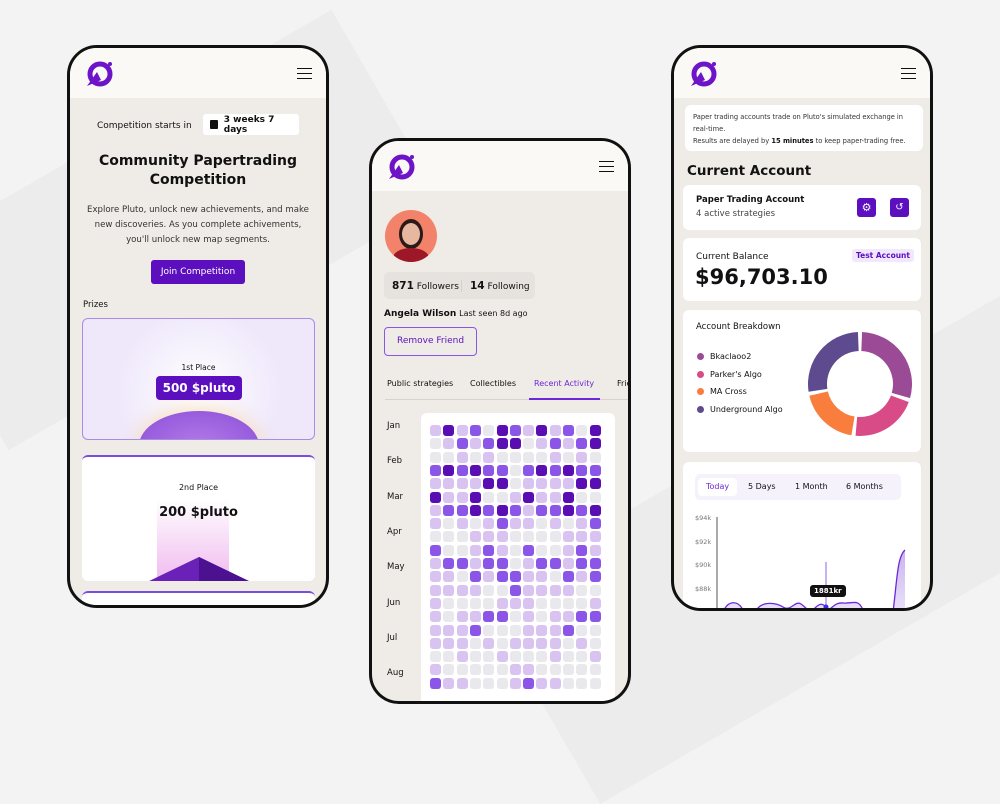 This screenshot has width=1000, height=804. What do you see at coordinates (866, 207) in the screenshot?
I see `settings-gear-icon: ⚙` at bounding box center [866, 207].